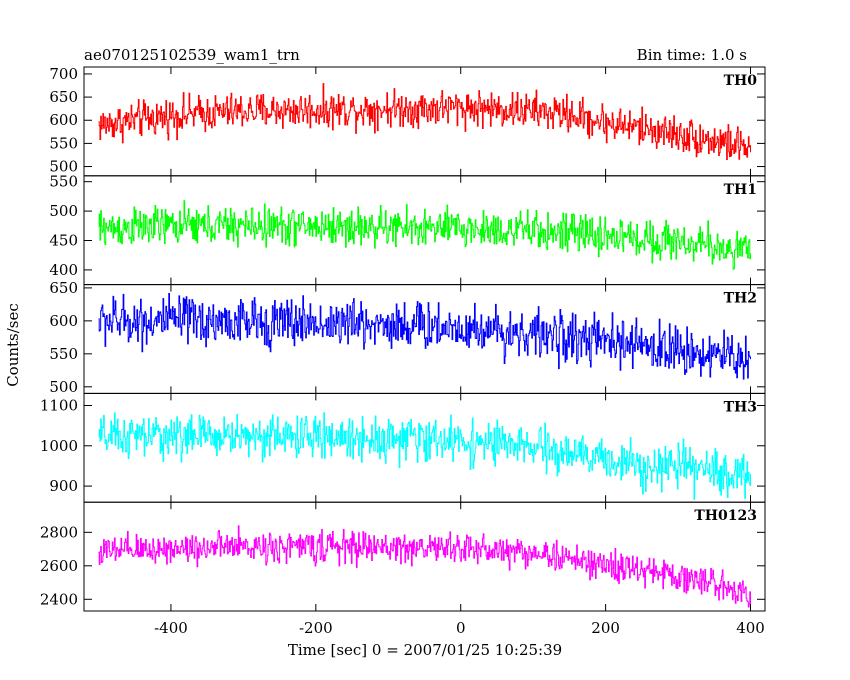 The height and width of the screenshot is (680, 850). Describe the element at coordinates (63, 486) in the screenshot. I see `y-tick-label: 900` at that location.